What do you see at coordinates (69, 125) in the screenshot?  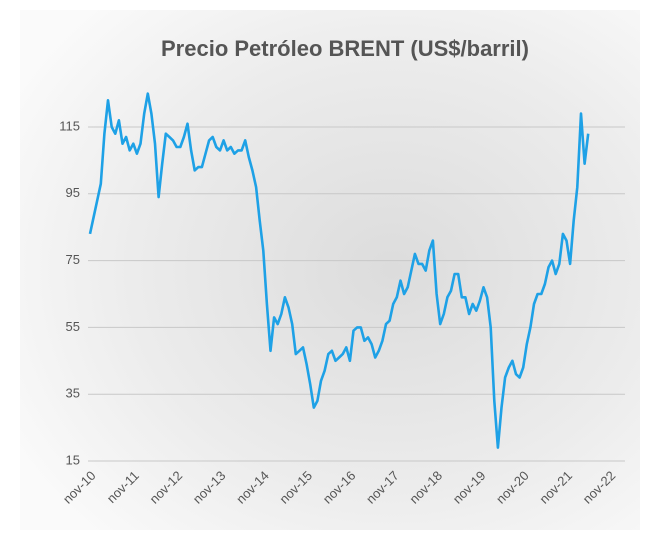 I see `y-tick-label: 115` at bounding box center [69, 125].